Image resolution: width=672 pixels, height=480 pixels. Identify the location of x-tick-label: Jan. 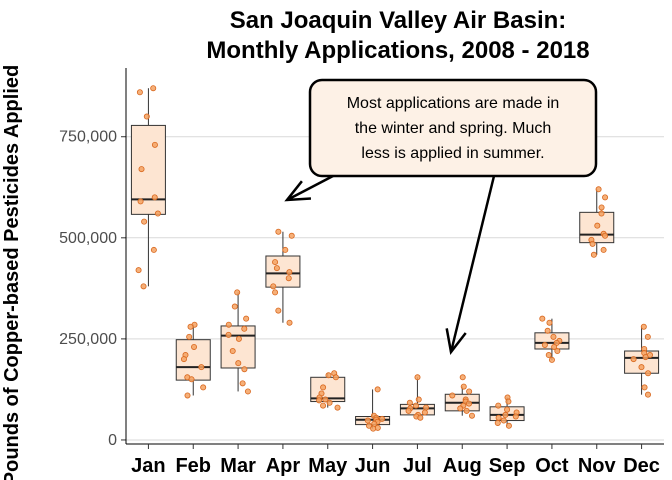
(148, 466).